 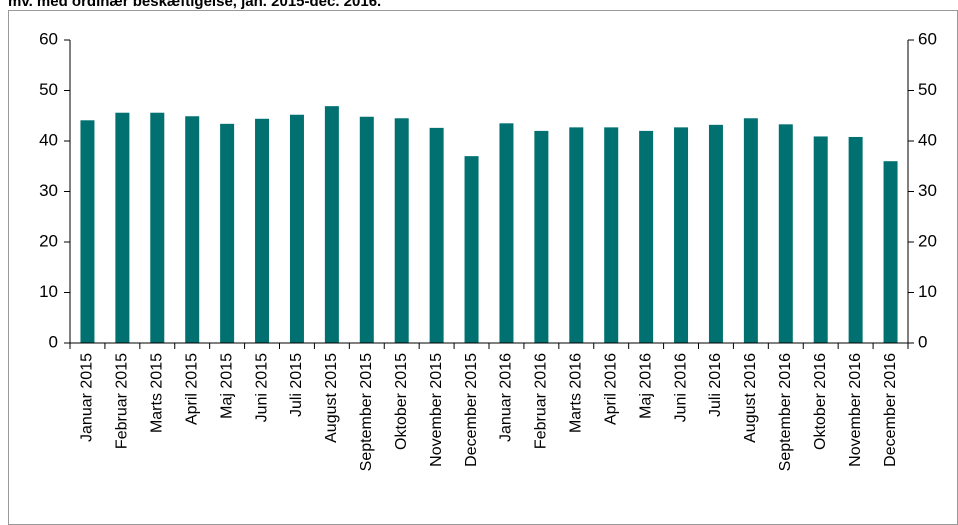 What do you see at coordinates (820, 401) in the screenshot?
I see `x-tick-label: Oktober 2016` at bounding box center [820, 401].